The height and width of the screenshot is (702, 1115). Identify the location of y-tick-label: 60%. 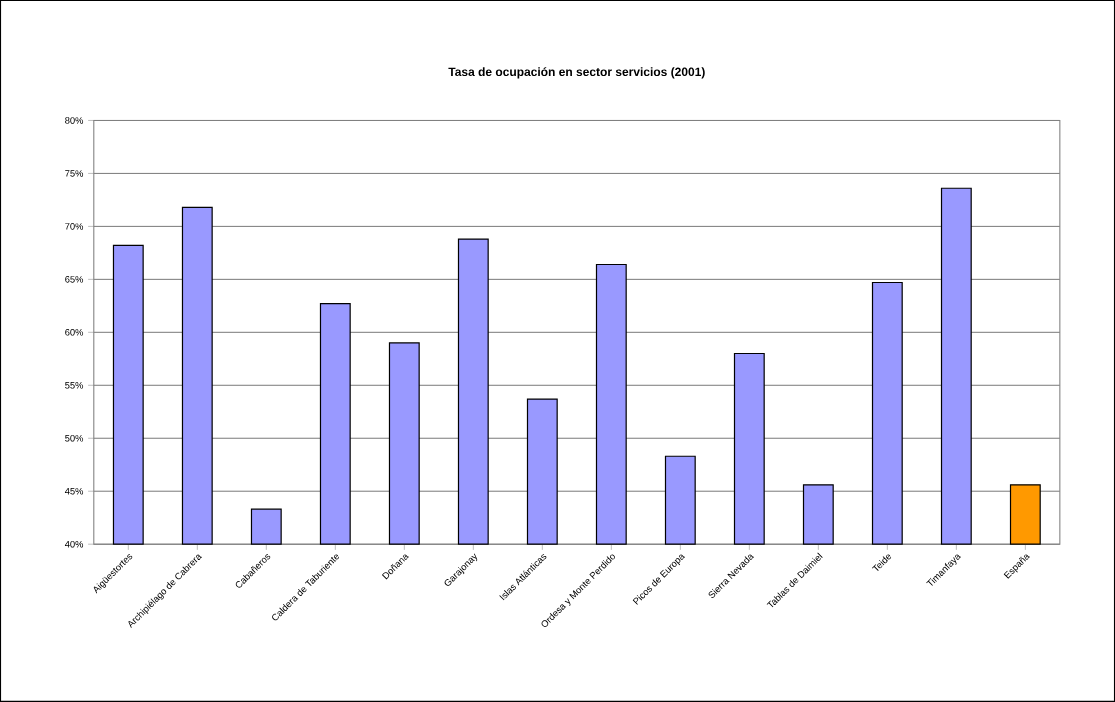
(74, 332).